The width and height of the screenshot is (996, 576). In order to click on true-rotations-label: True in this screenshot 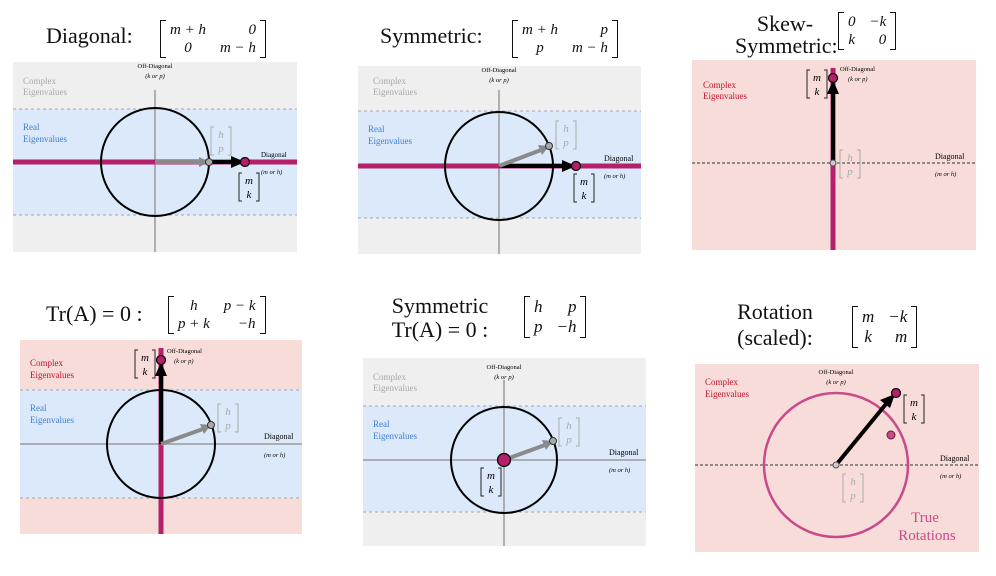, I will do `click(925, 518)`.